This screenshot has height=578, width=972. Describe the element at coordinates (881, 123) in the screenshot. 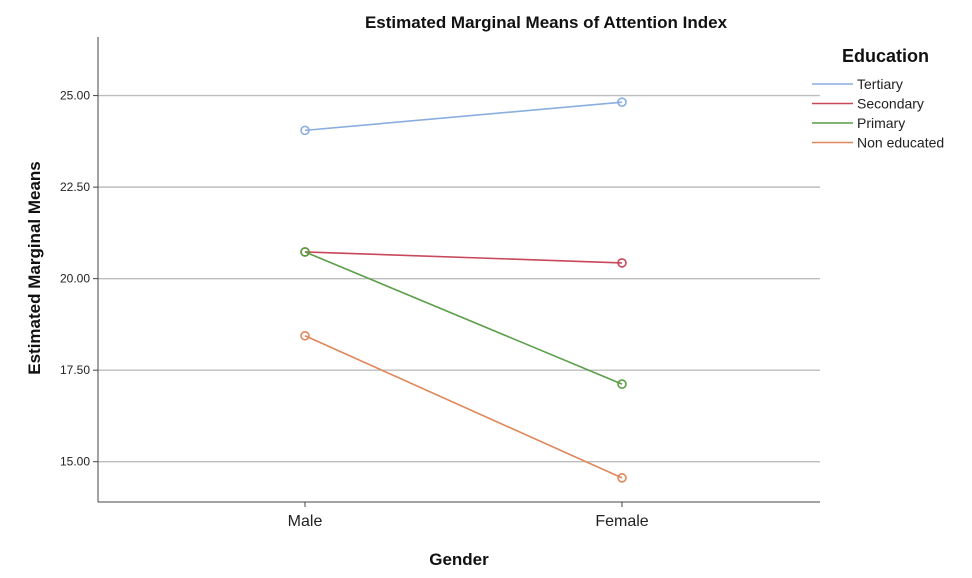

I see `legend-label: Primary` at that location.